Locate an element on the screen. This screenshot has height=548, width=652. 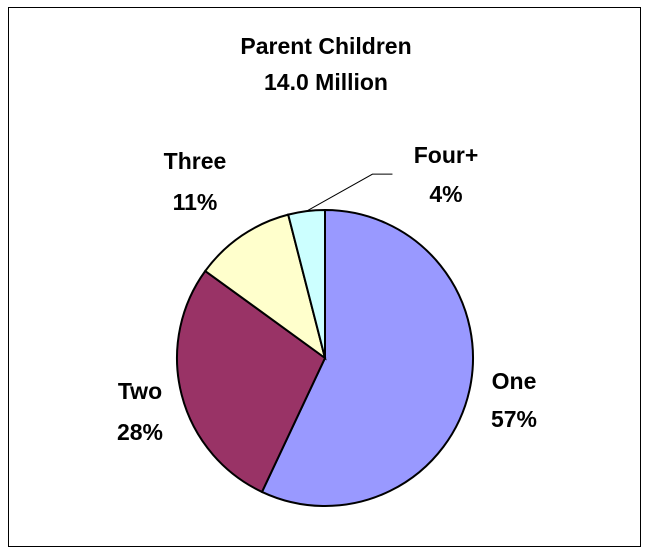
slice-value-three: 11% is located at coordinates (195, 202).